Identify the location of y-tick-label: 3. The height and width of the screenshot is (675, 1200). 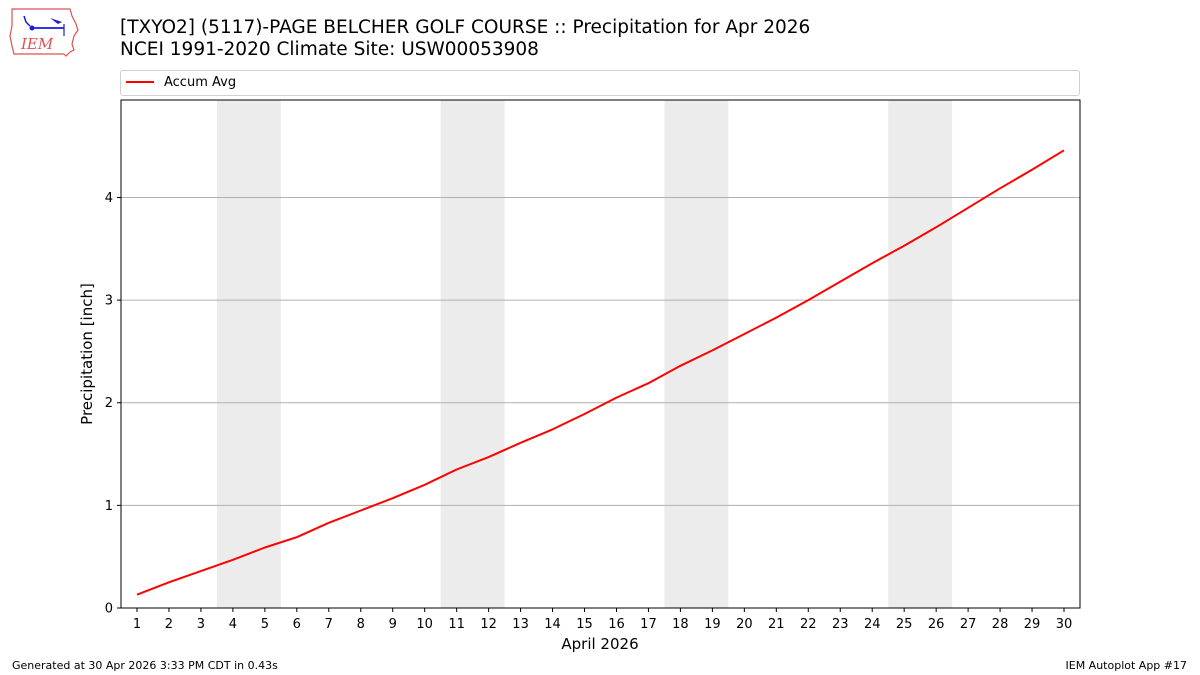
(109, 301).